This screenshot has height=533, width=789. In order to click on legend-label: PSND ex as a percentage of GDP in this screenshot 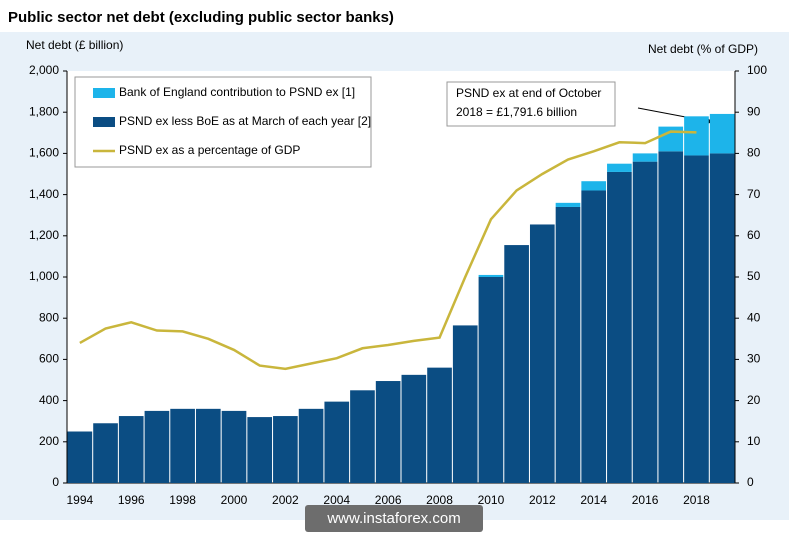, I will do `click(209, 150)`.